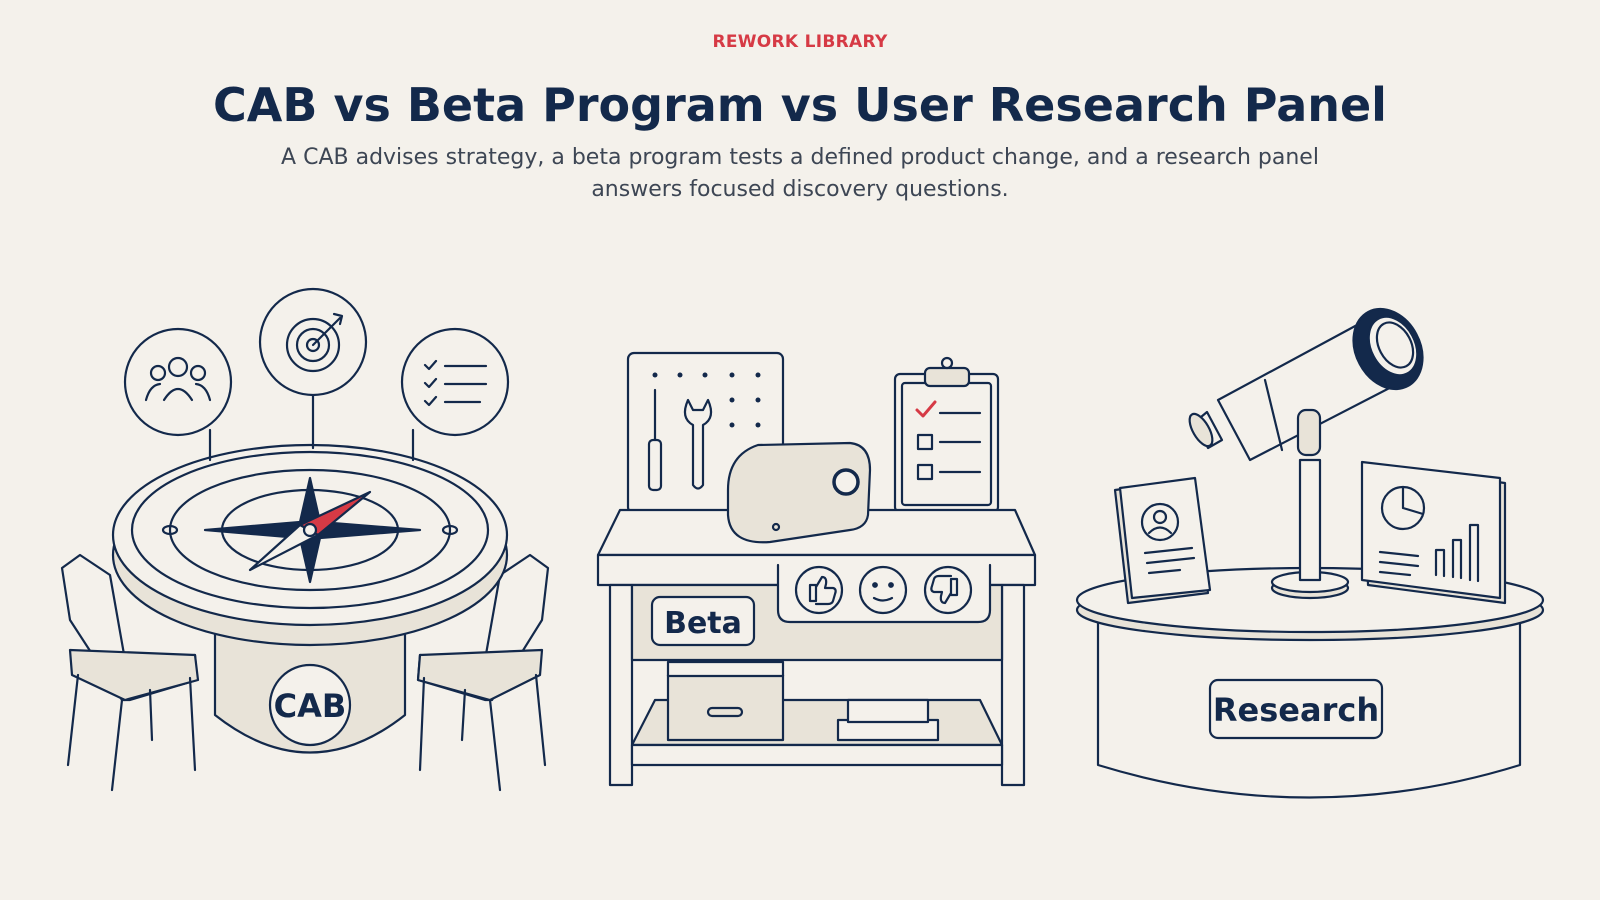  I want to click on eyebrow-label: REWORK LIBRARY, so click(800, 42).